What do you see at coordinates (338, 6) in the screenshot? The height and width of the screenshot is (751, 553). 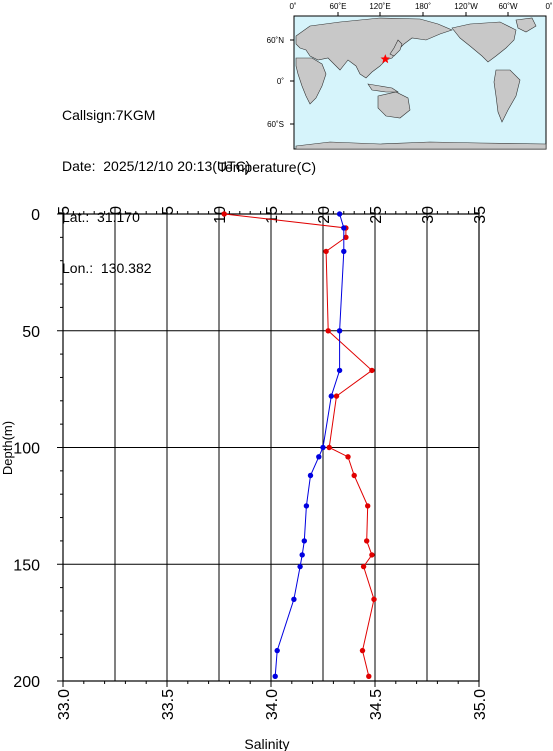 I see `map-top-label: 60˚E` at bounding box center [338, 6].